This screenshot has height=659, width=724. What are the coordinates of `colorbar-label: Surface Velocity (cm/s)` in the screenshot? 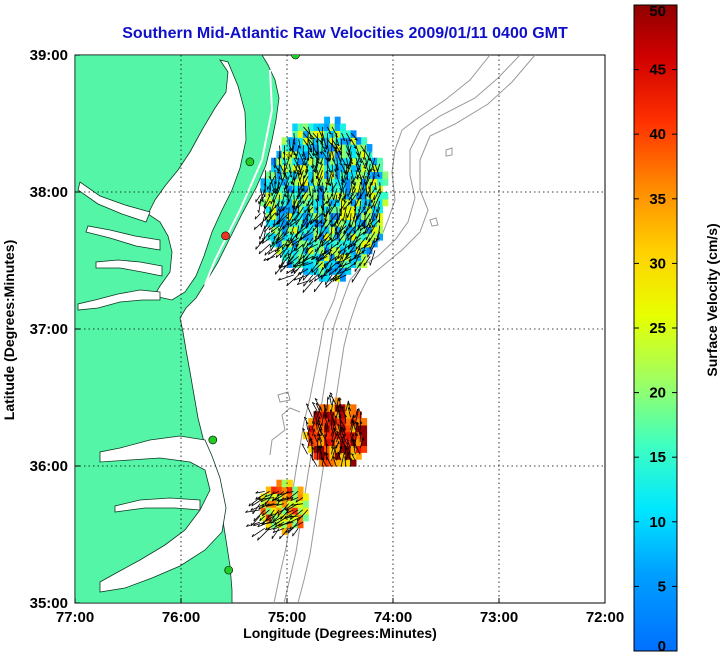 It's located at (712, 299).